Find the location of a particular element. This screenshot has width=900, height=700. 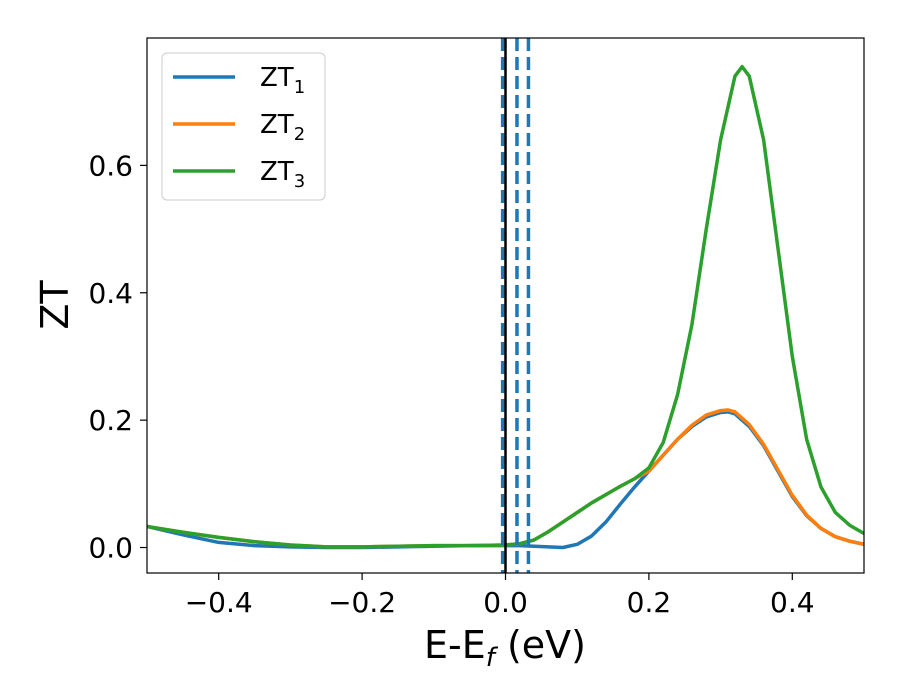

y-tick-label: 0.2 is located at coordinates (110, 420).